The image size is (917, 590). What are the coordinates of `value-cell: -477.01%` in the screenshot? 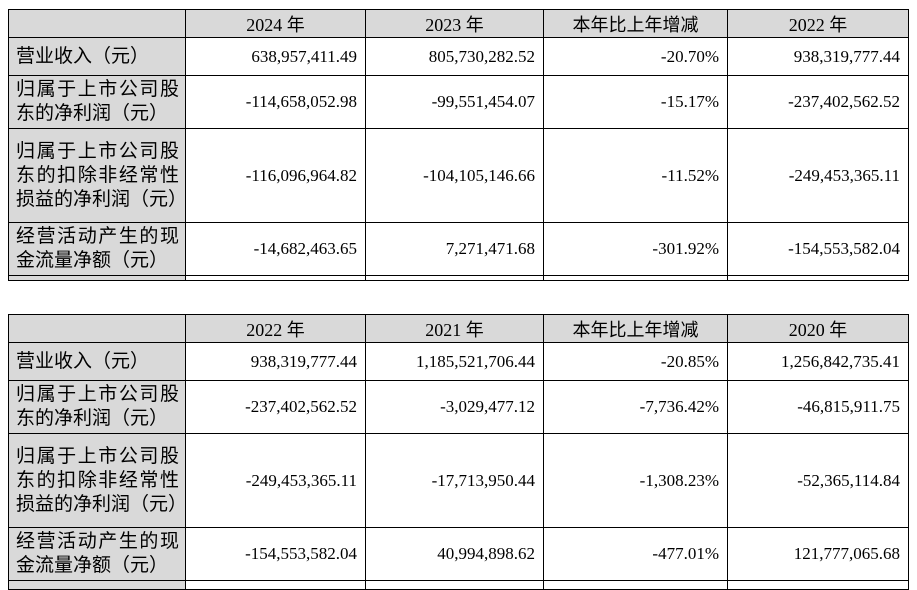 It's located at (635, 554).